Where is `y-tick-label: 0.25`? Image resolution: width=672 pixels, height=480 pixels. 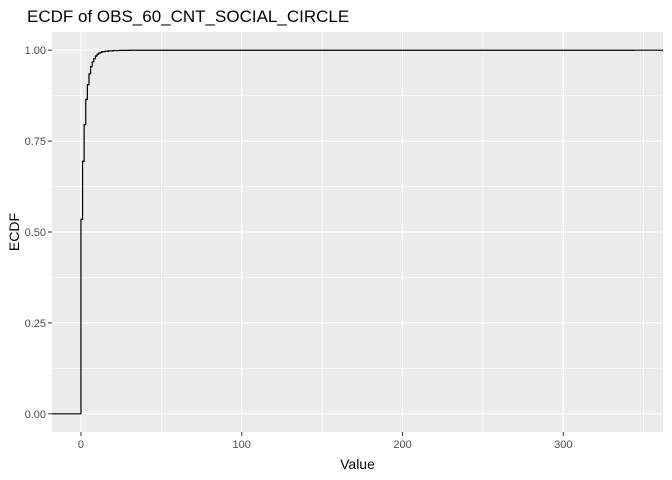 y-tick-label: 0.25 is located at coordinates (35, 324).